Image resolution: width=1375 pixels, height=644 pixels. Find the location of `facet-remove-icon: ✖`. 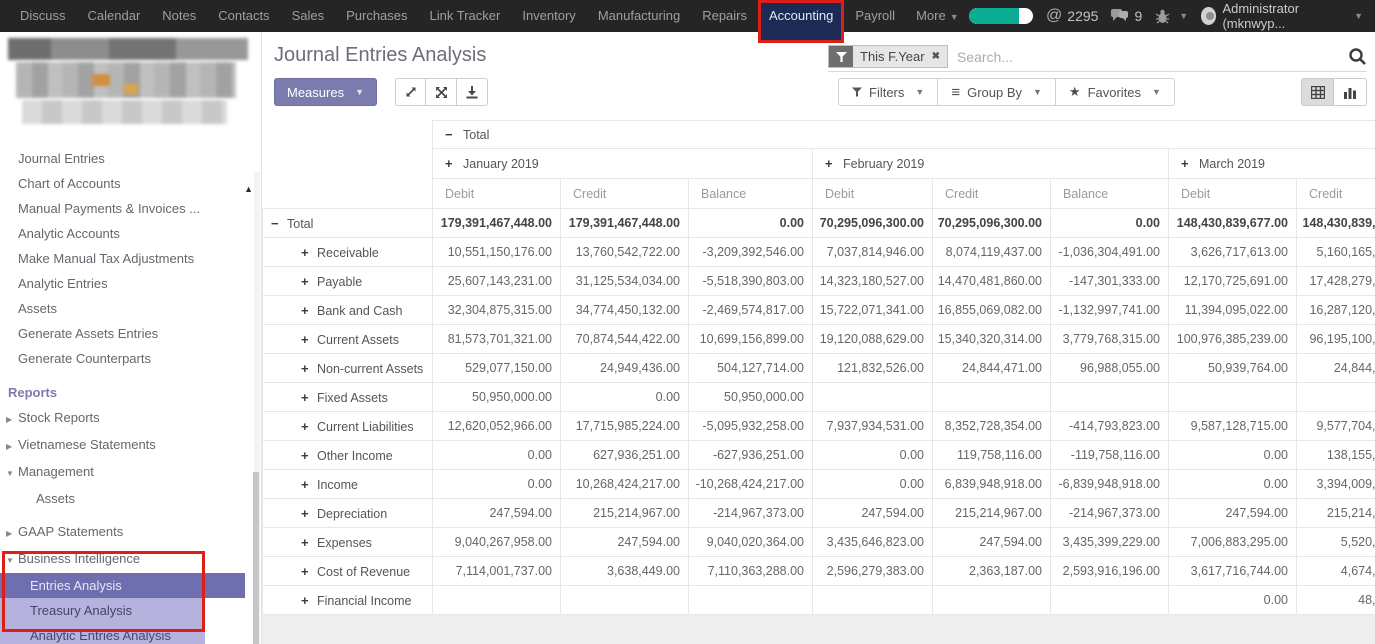

facet-remove-icon: ✖ is located at coordinates (935, 56).